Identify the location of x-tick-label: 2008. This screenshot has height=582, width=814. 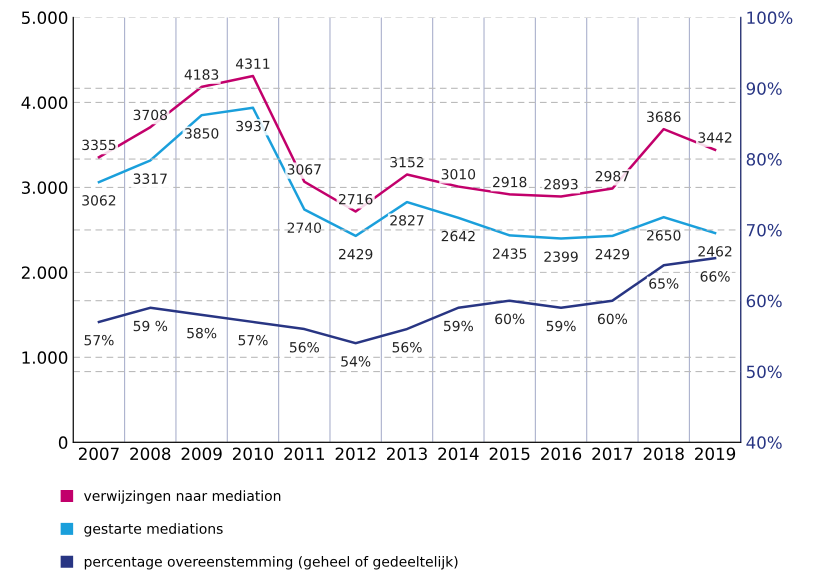
(150, 453).